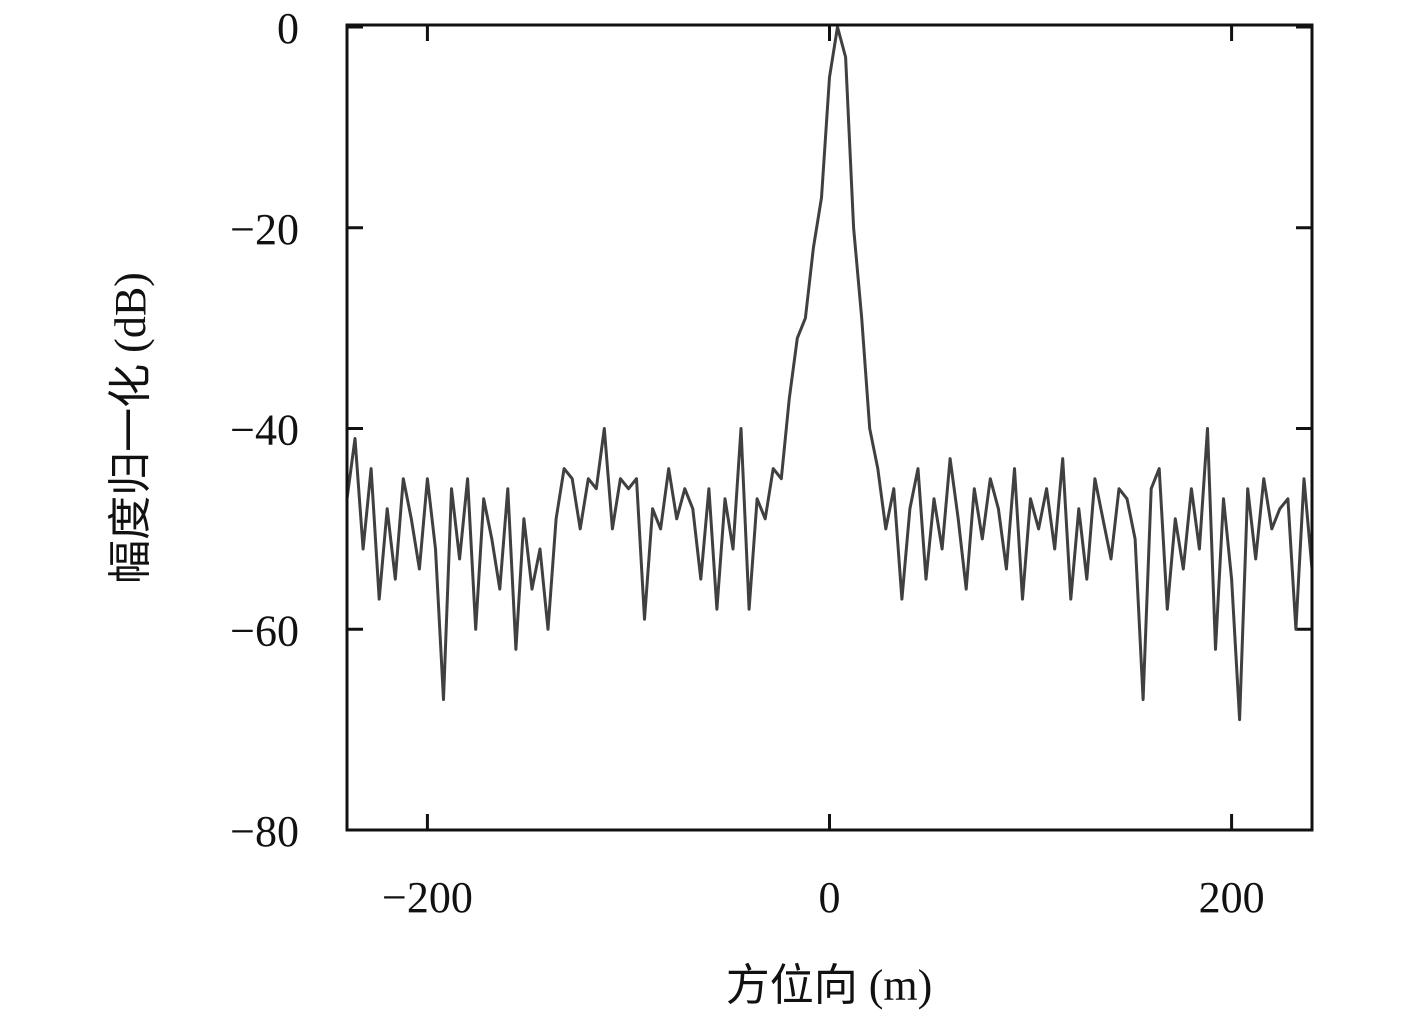  Describe the element at coordinates (1232, 897) in the screenshot. I see `x-tick-label: 200` at that location.